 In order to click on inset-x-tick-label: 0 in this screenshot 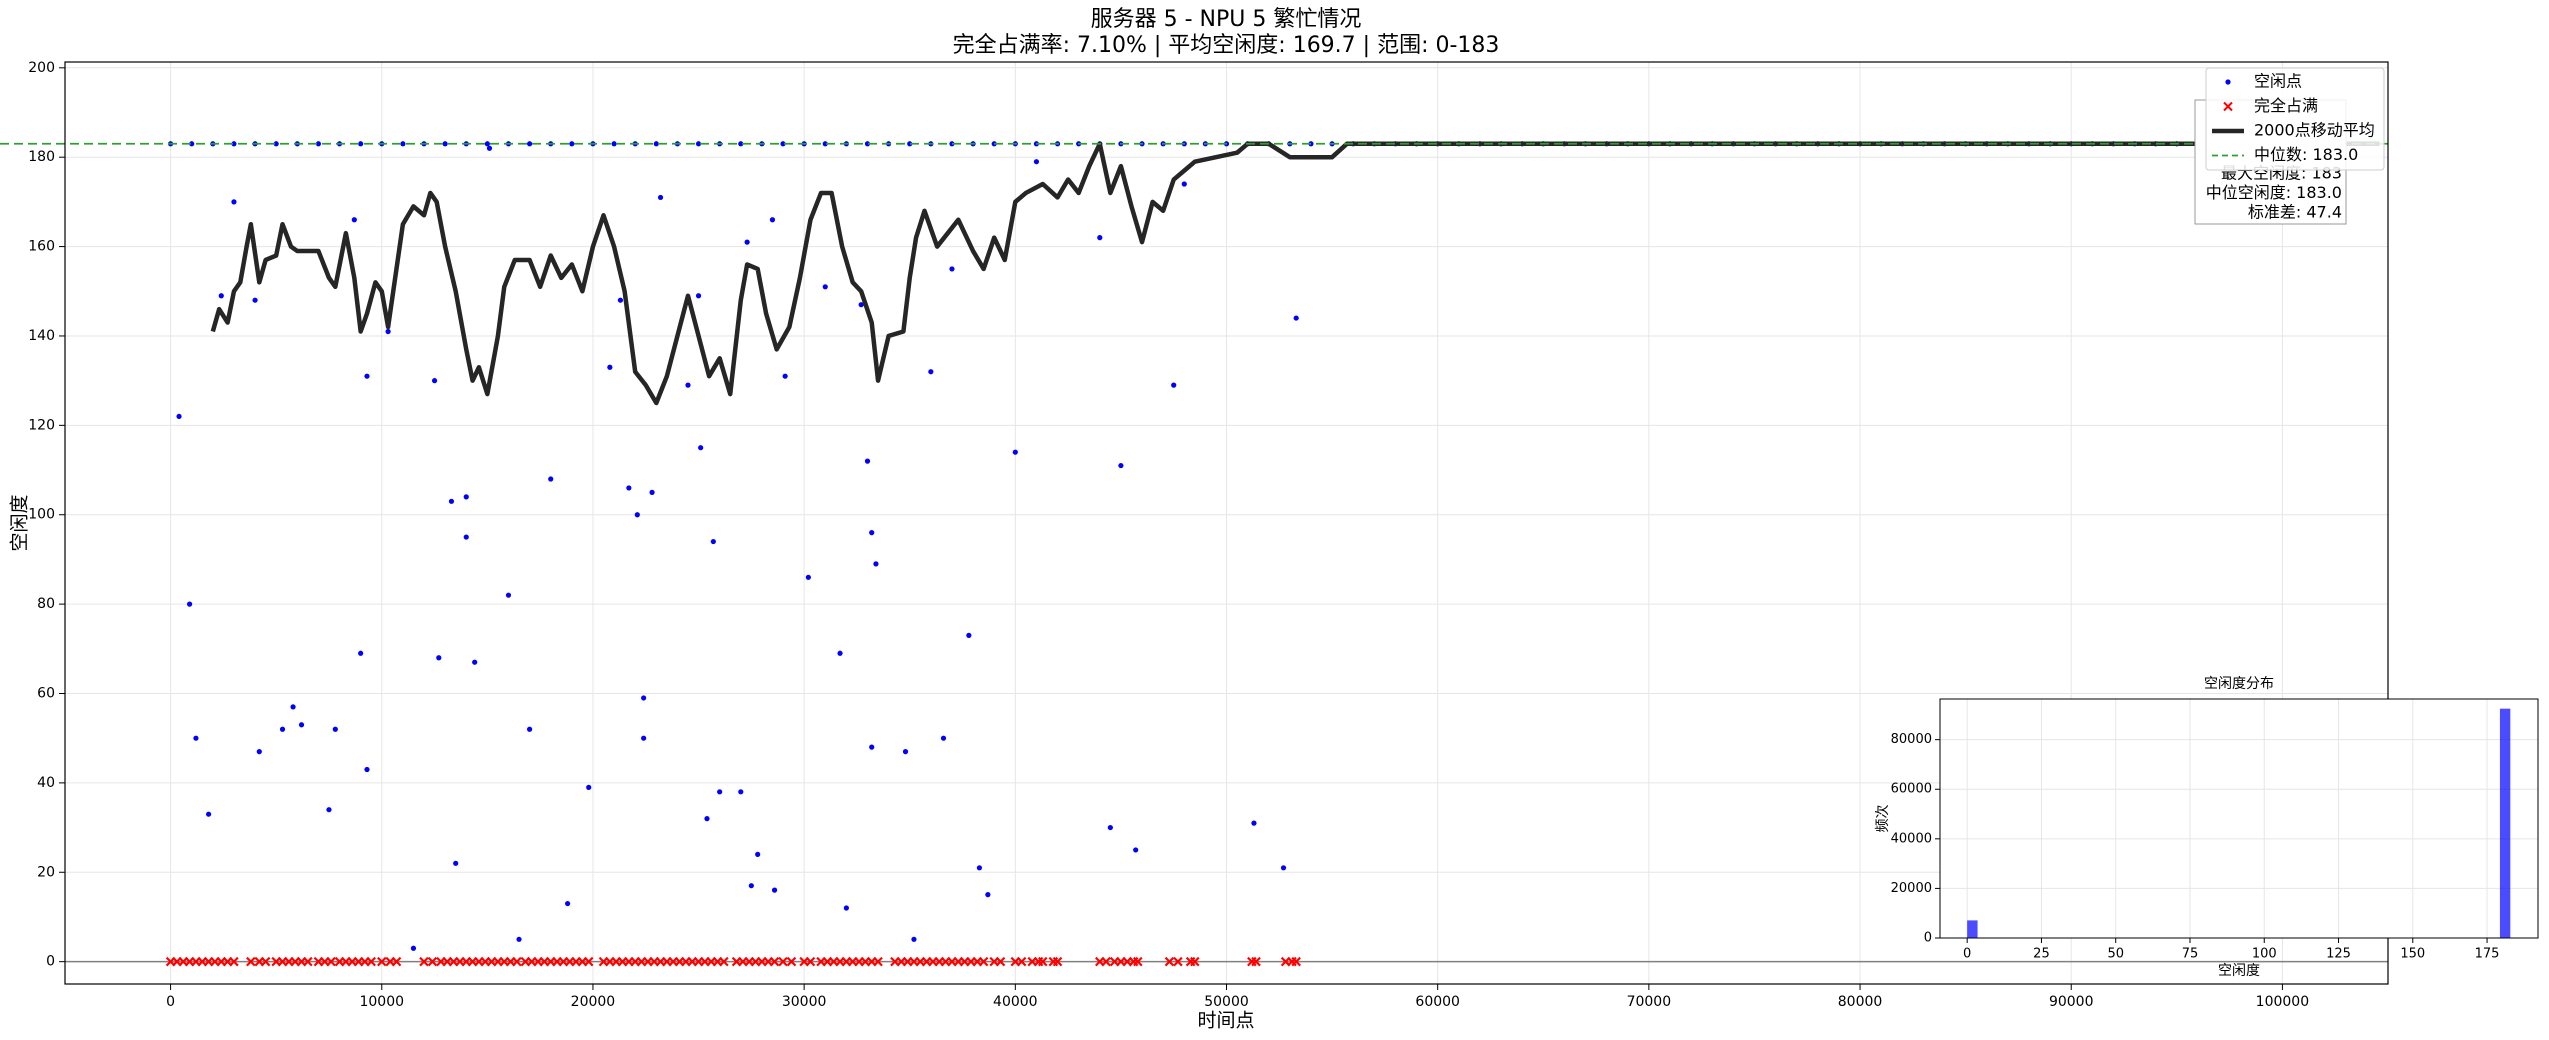, I will do `click(1967, 954)`.